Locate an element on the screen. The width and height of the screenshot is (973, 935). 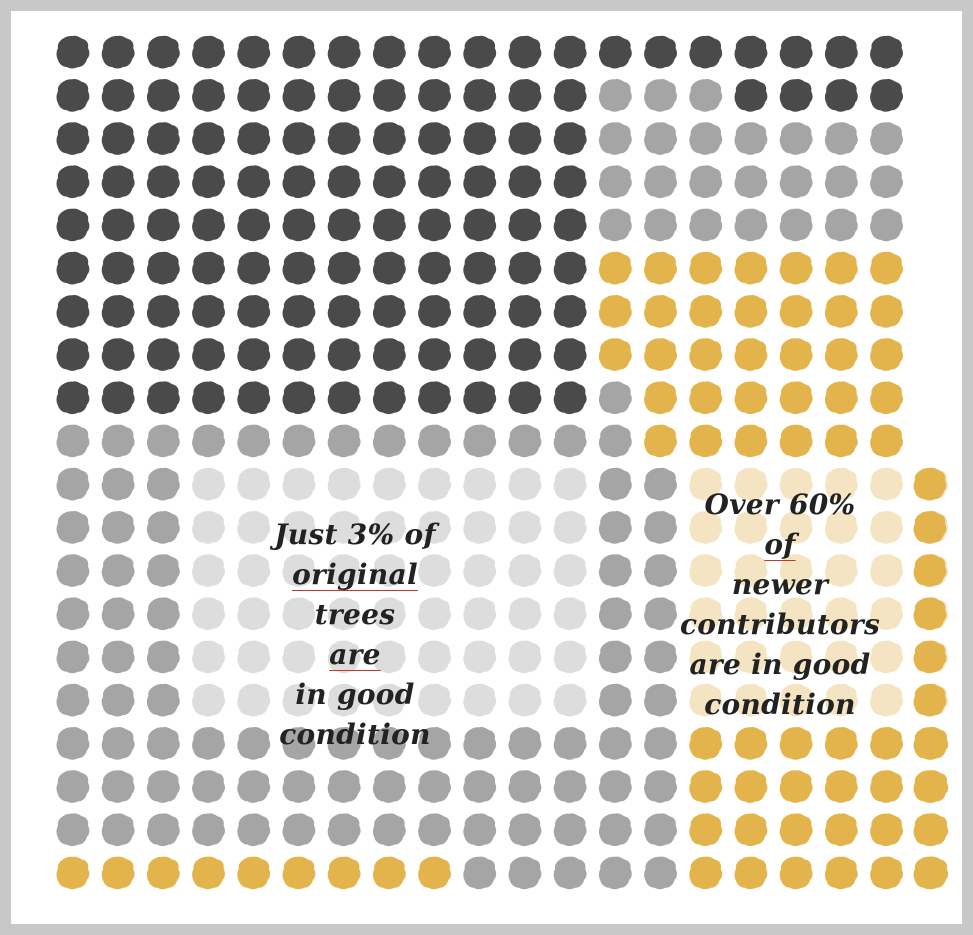
callout-right-underline-of: of is located at coordinates (780, 544).